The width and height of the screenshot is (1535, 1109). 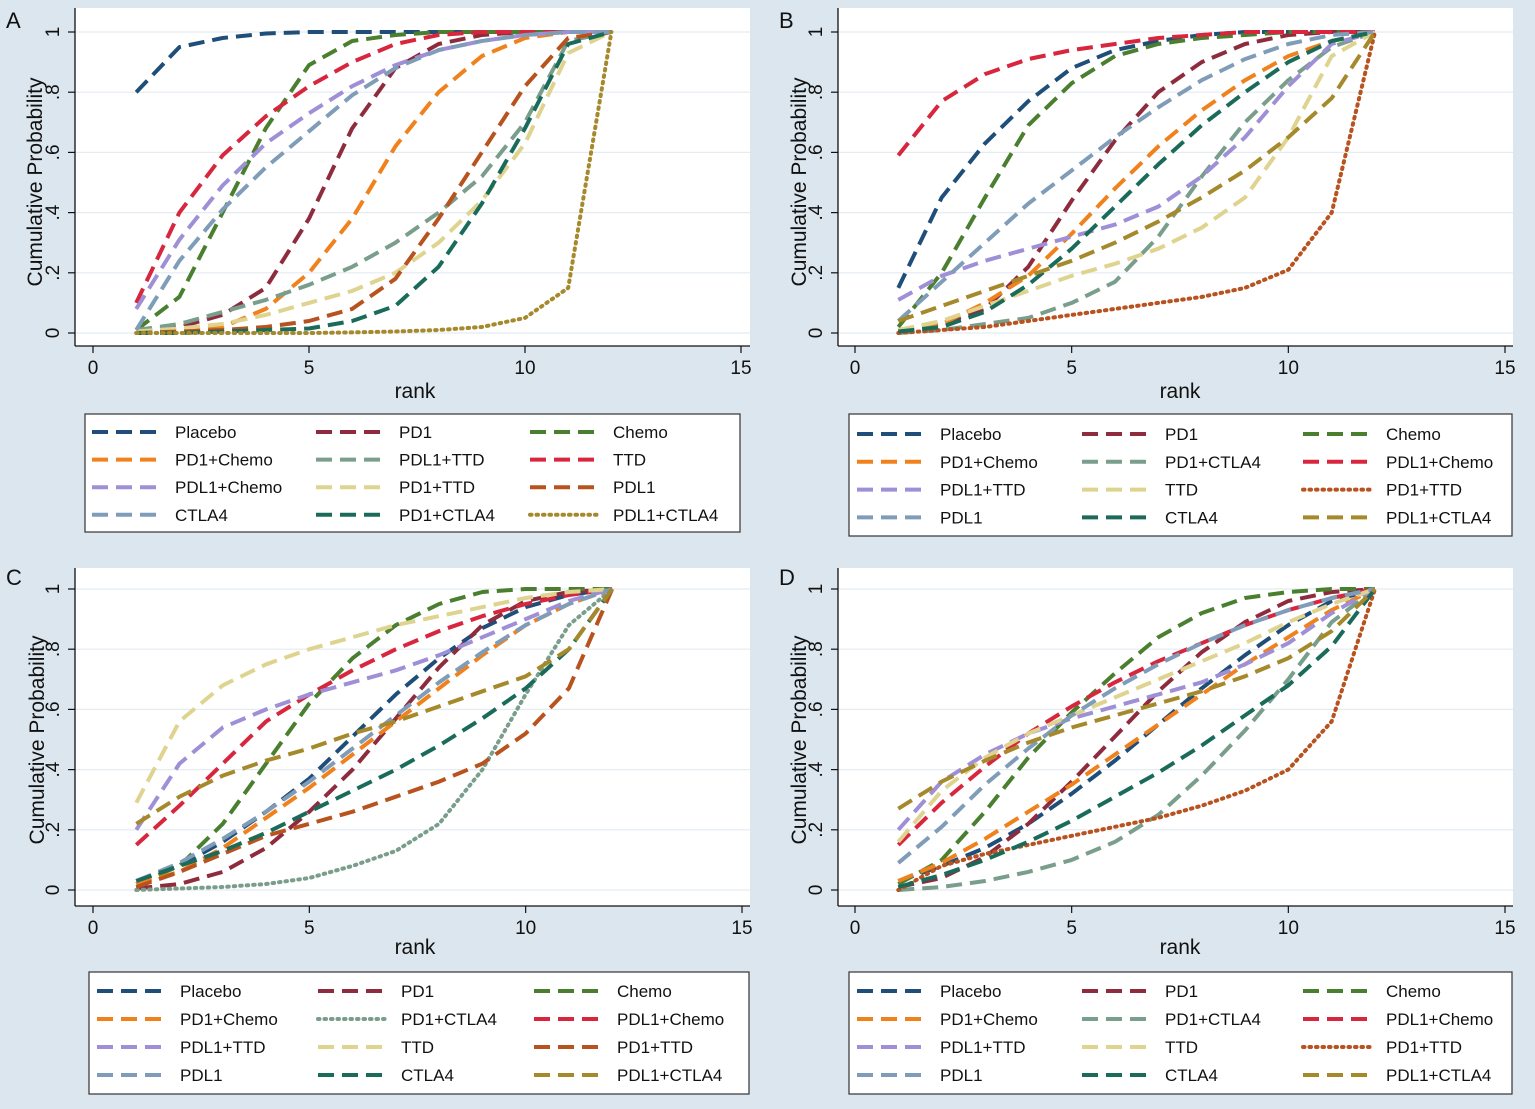 What do you see at coordinates (13, 20) in the screenshot?
I see `panel-letter: A` at bounding box center [13, 20].